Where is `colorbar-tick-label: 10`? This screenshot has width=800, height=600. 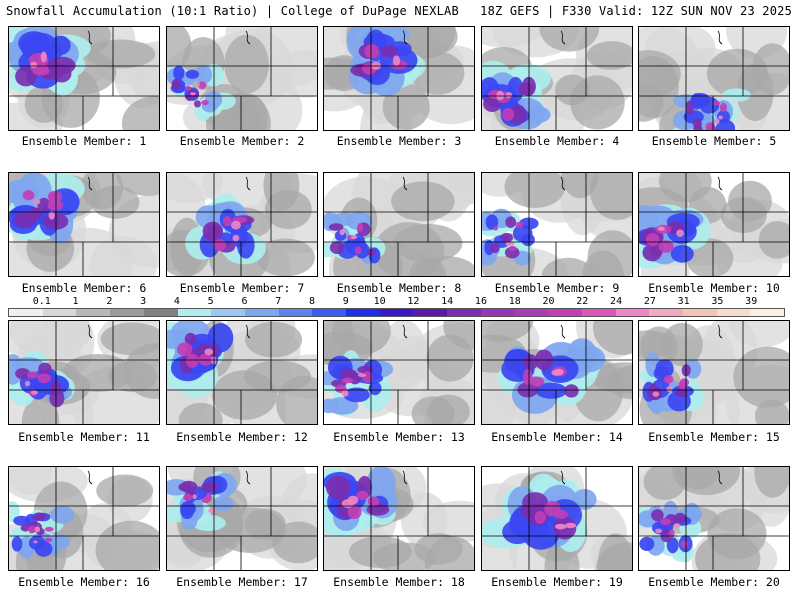 colorbar-tick-label: 10 is located at coordinates (379, 301).